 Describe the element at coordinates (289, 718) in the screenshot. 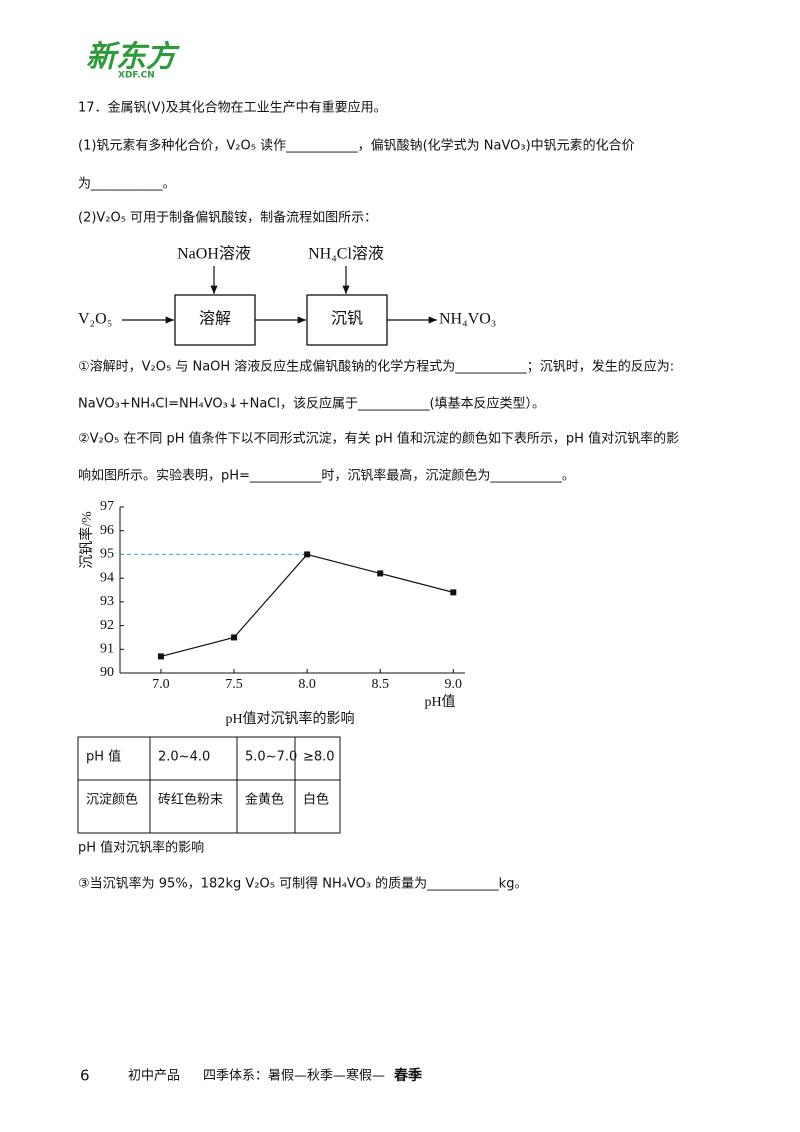

I see `chart-title: pH值对沉钒率的影响` at that location.